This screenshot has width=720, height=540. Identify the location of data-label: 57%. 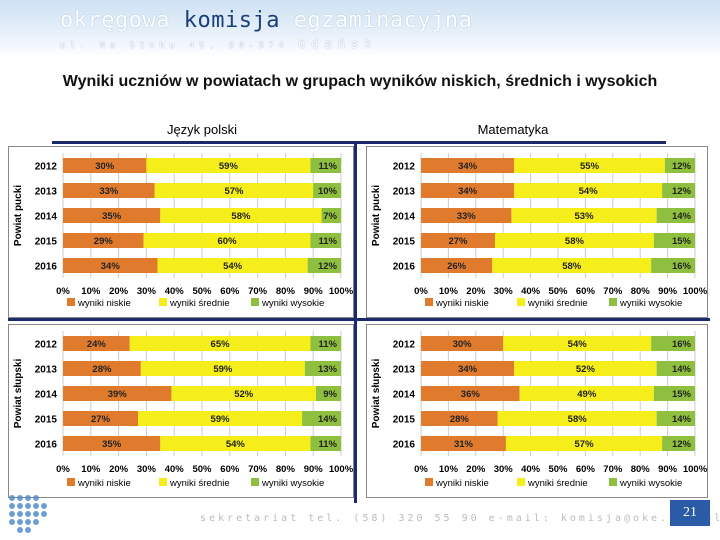
(585, 444).